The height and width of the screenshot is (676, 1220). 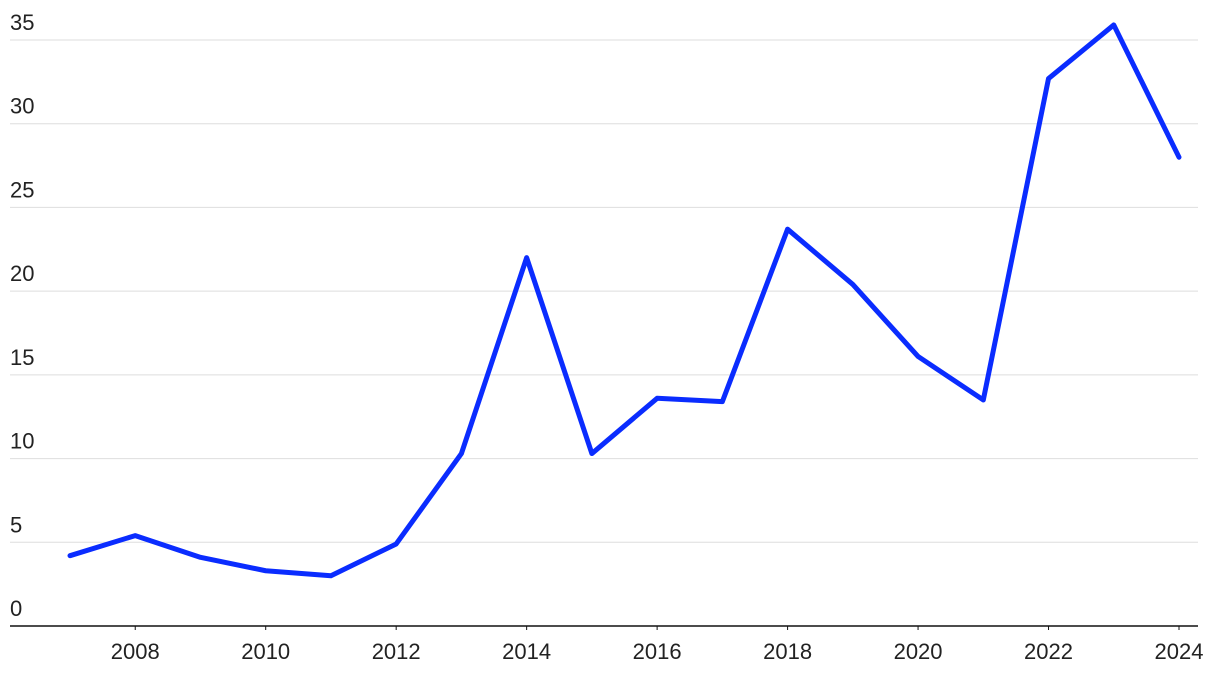 What do you see at coordinates (918, 651) in the screenshot?
I see `x-tick-label: 2020` at bounding box center [918, 651].